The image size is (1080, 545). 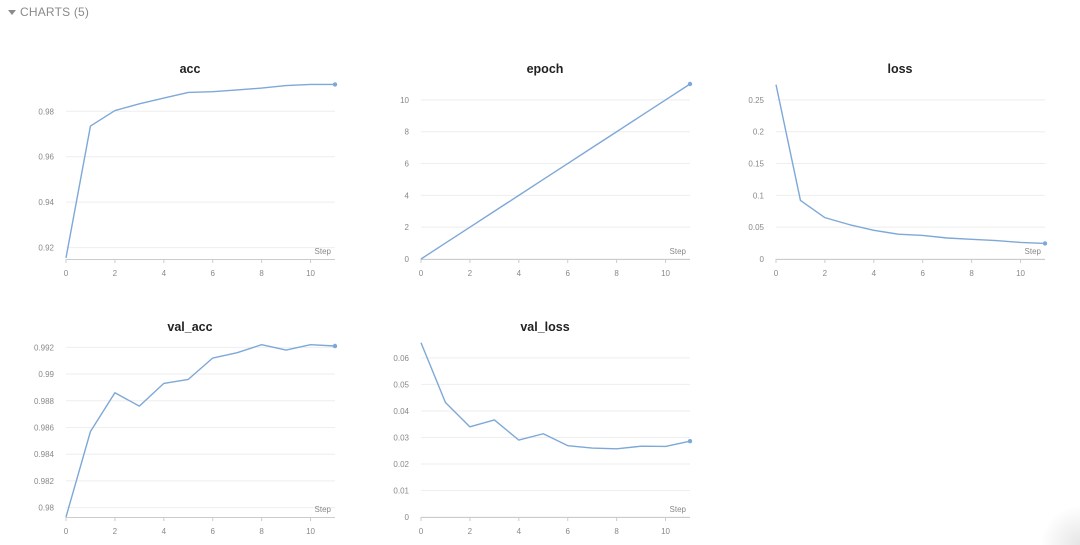 I want to click on y-tick-label: 2, so click(x=407, y=227).